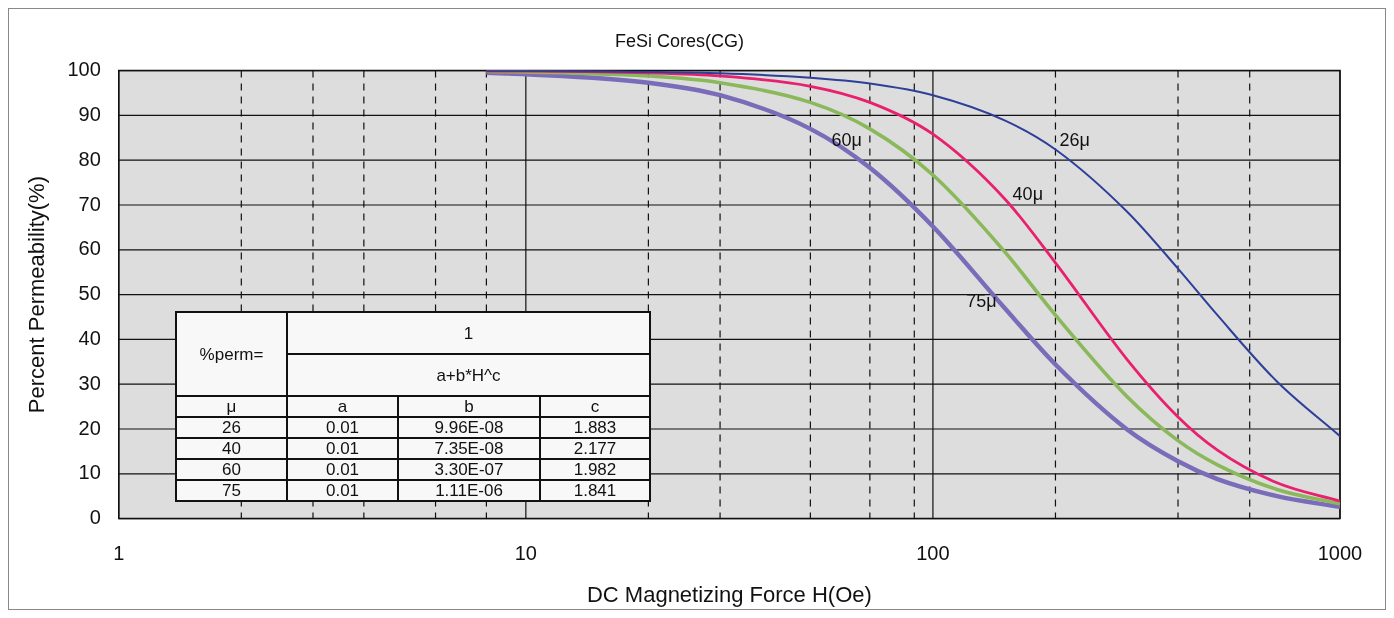  Describe the element at coordinates (89, 382) in the screenshot. I see `y-tick-label: 30` at that location.